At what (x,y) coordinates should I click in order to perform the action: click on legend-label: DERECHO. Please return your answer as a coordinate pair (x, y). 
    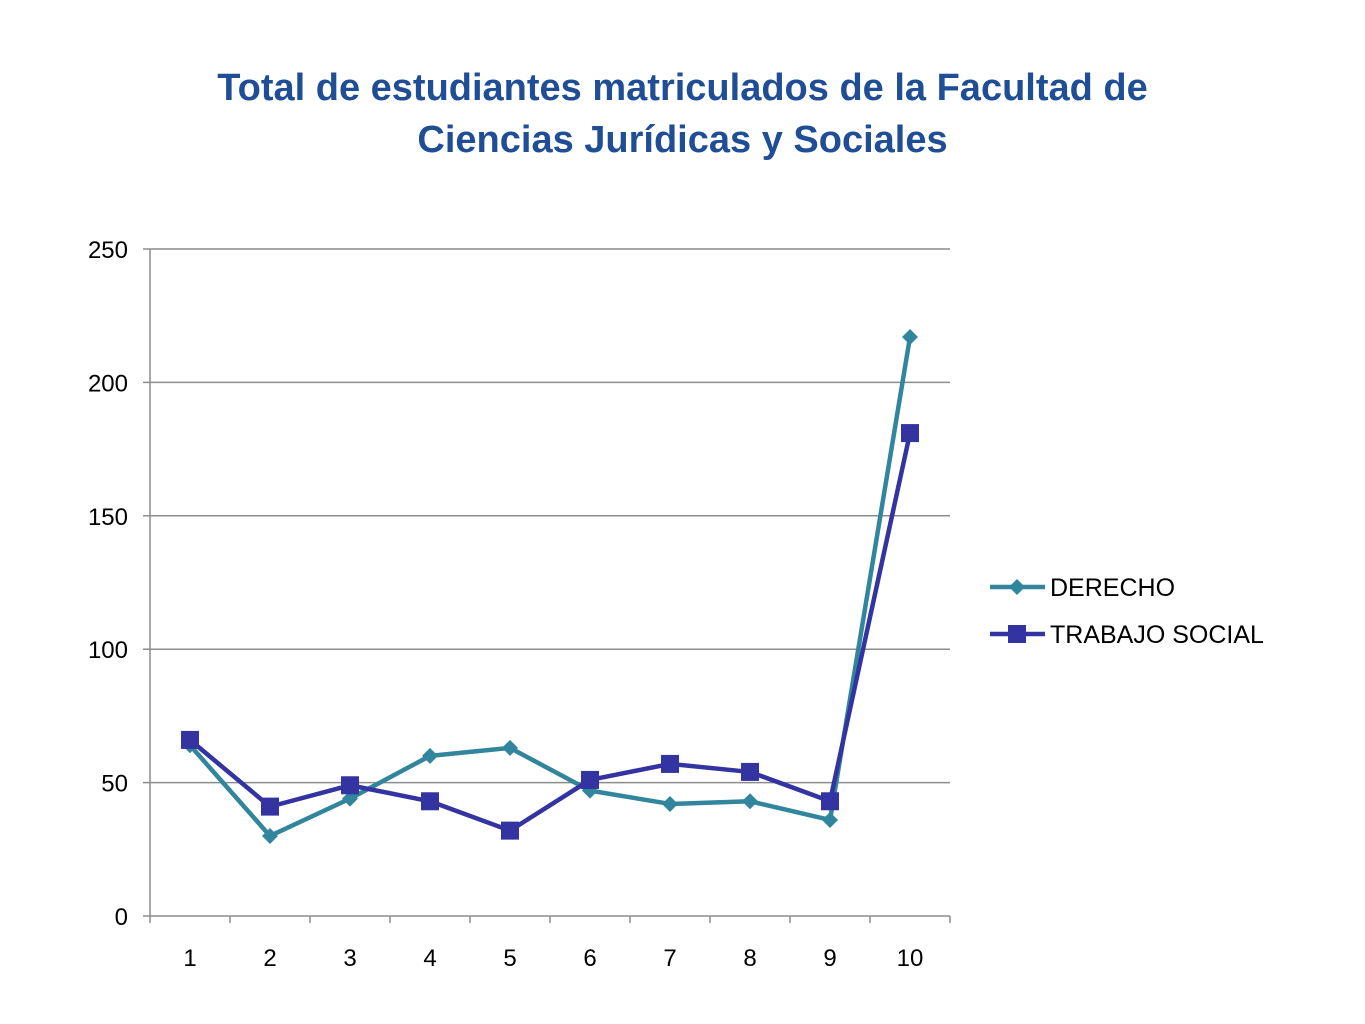
    Looking at the image, I should click on (1112, 588).